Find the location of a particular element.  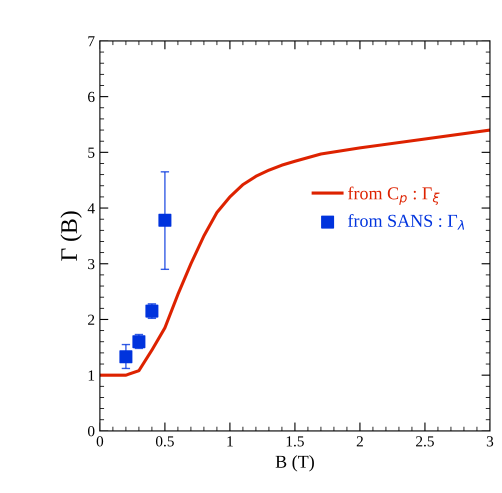

y-tick-label: 4 is located at coordinates (91, 208).